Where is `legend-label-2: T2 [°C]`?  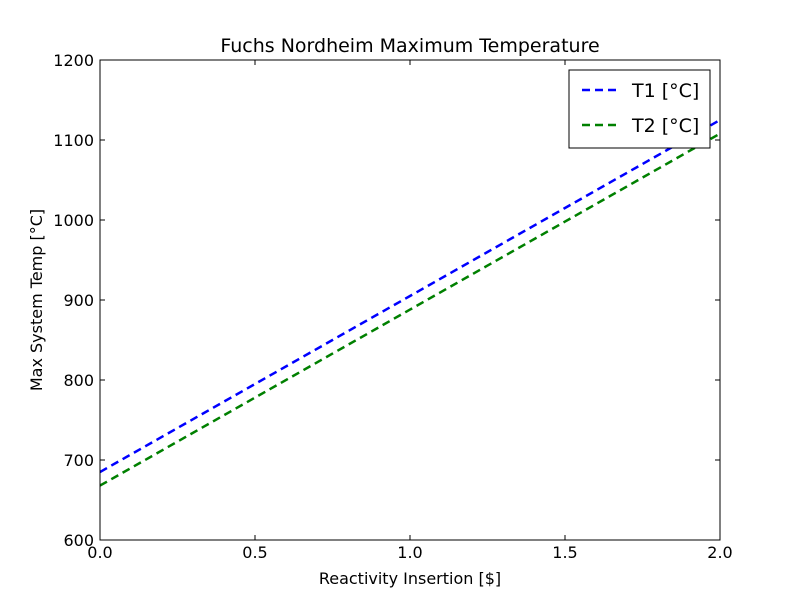 legend-label-2: T2 [°C] is located at coordinates (665, 126).